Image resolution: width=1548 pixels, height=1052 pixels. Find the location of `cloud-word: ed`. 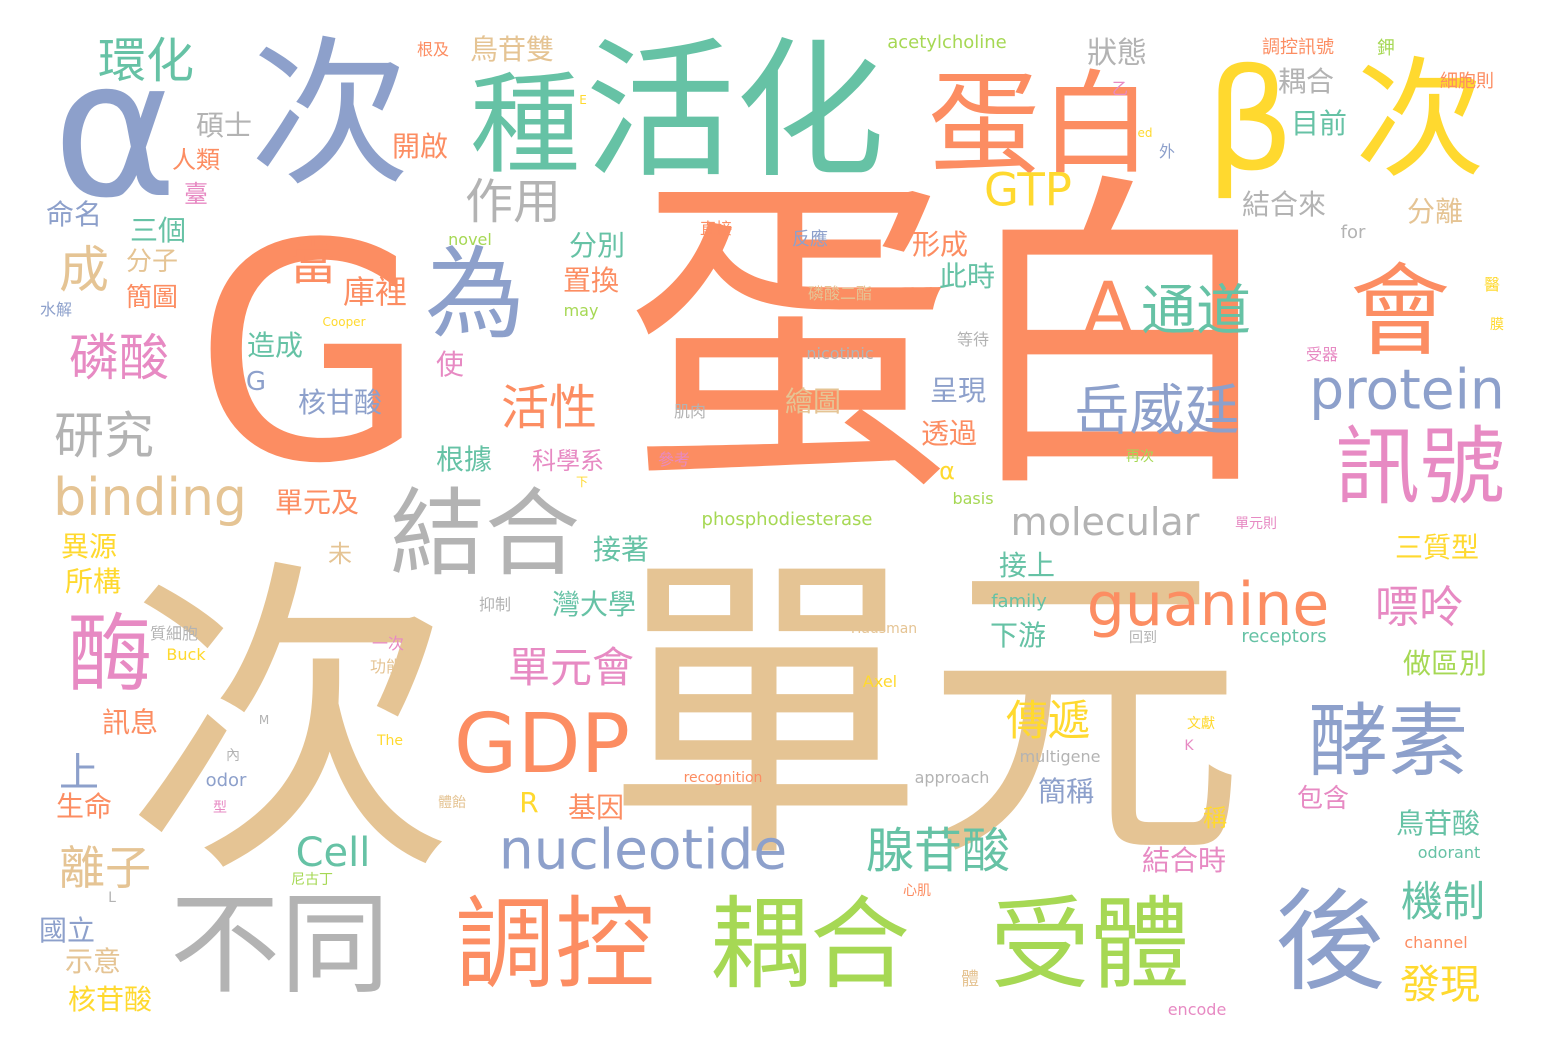

cloud-word: ed is located at coordinates (1145, 133).